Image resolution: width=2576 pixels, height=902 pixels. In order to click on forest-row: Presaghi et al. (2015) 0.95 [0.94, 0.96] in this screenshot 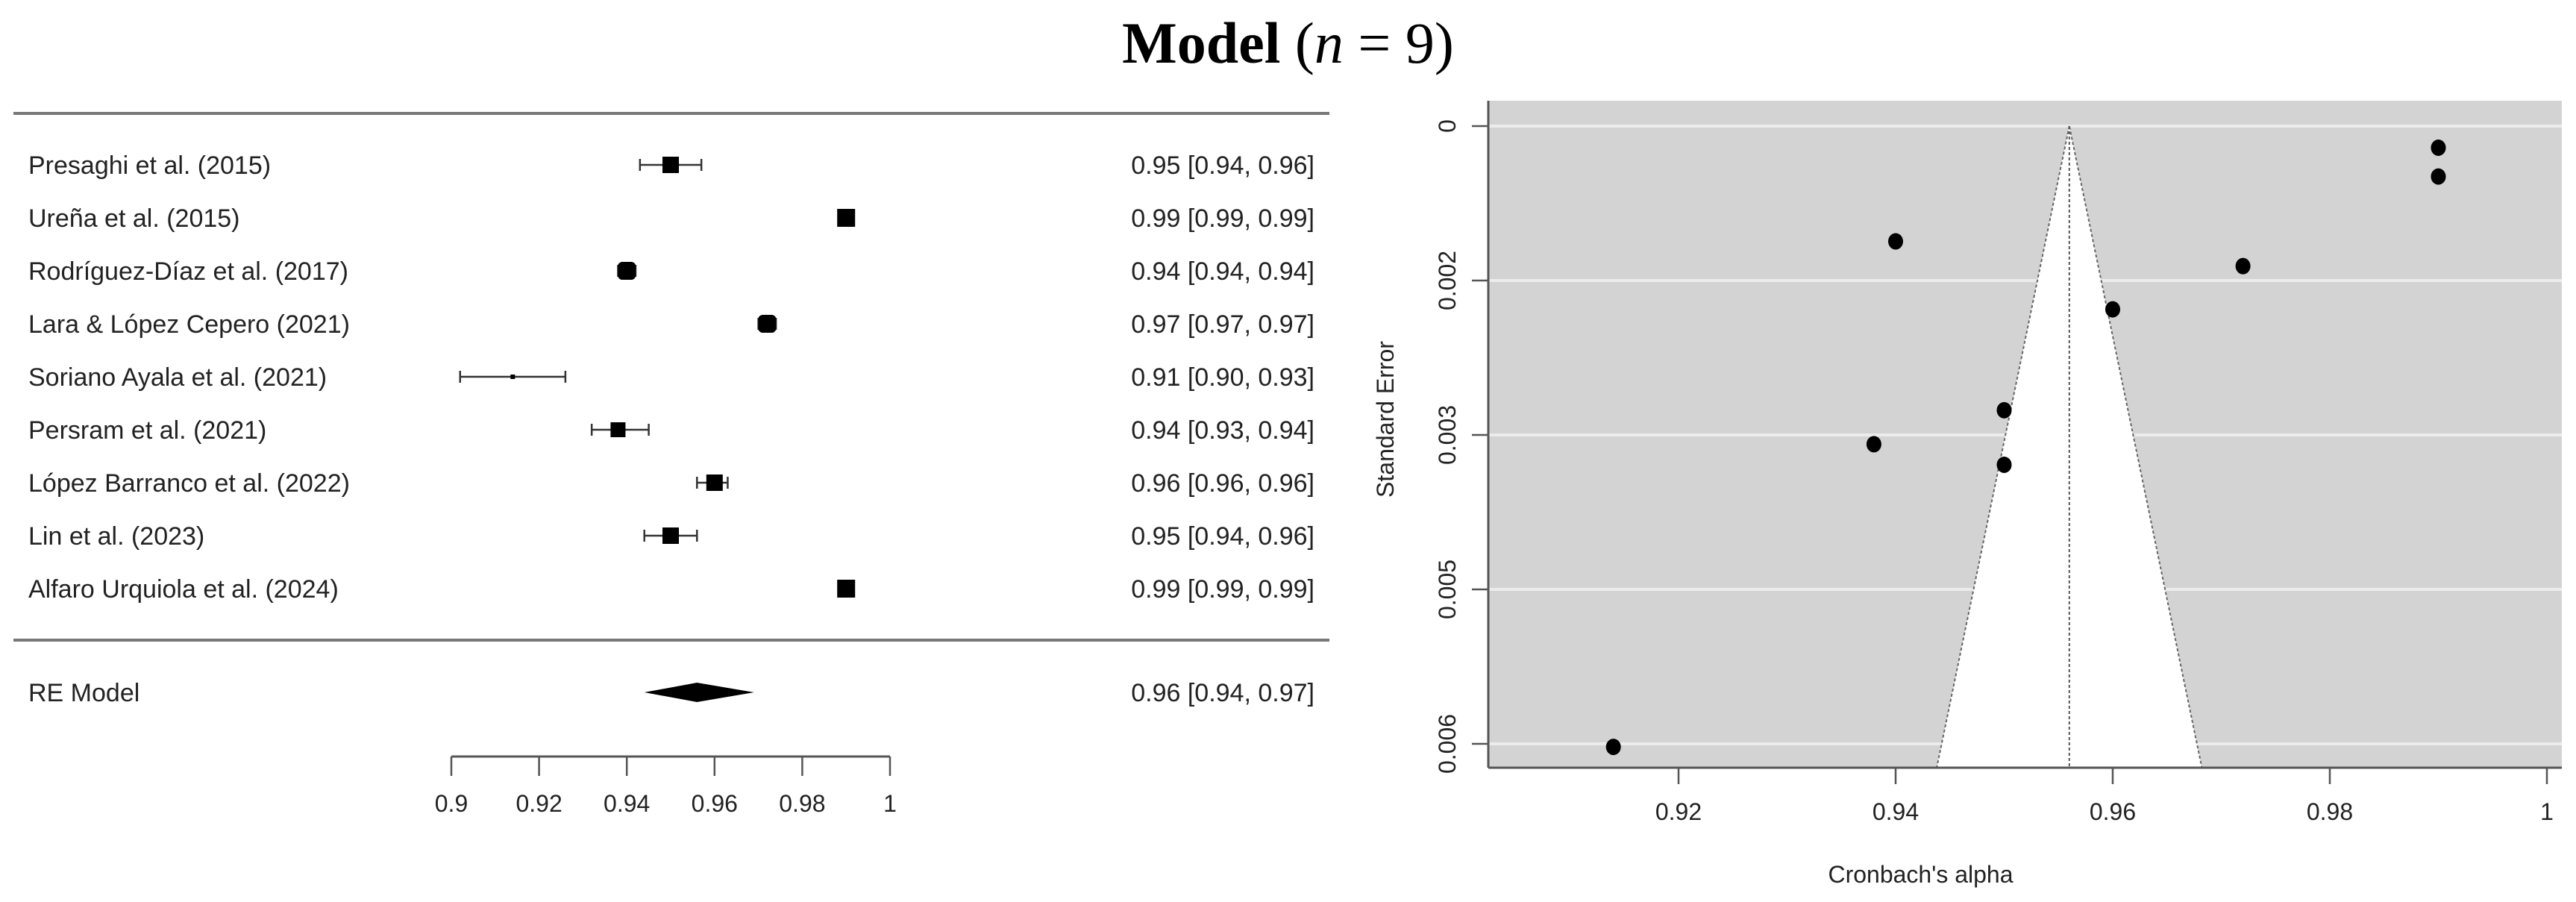, I will do `click(671, 165)`.